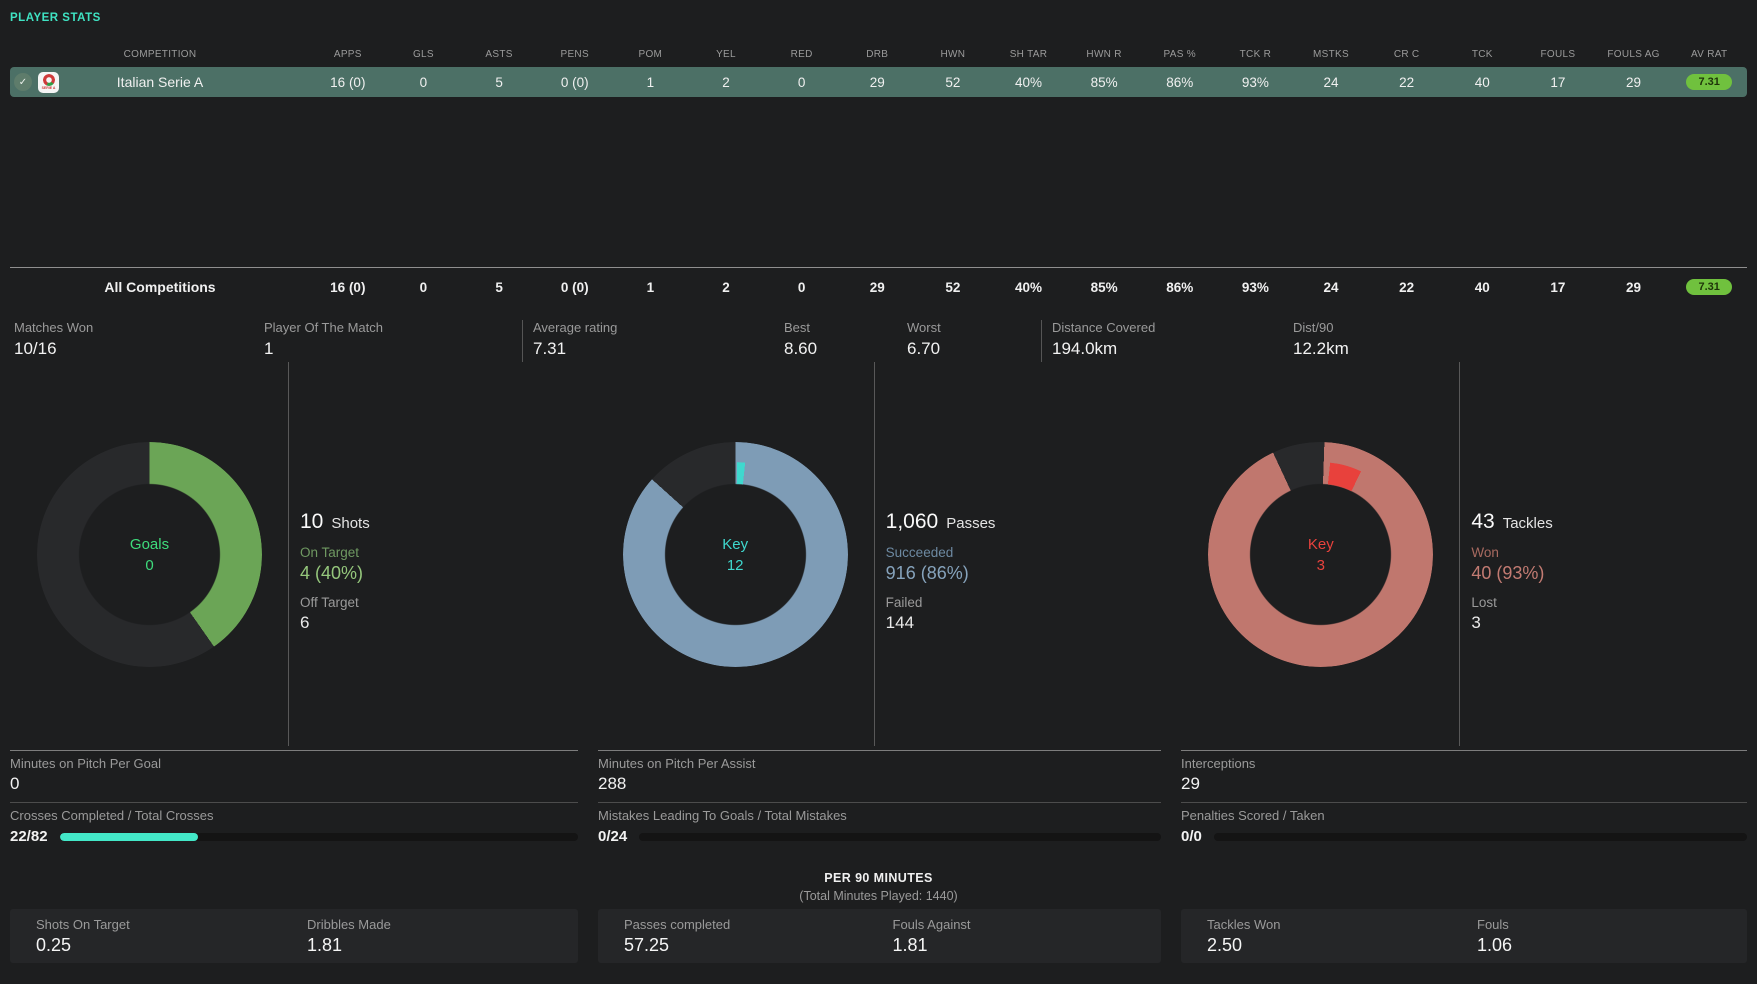 The image size is (1757, 984). I want to click on separator-line, so click(878, 267).